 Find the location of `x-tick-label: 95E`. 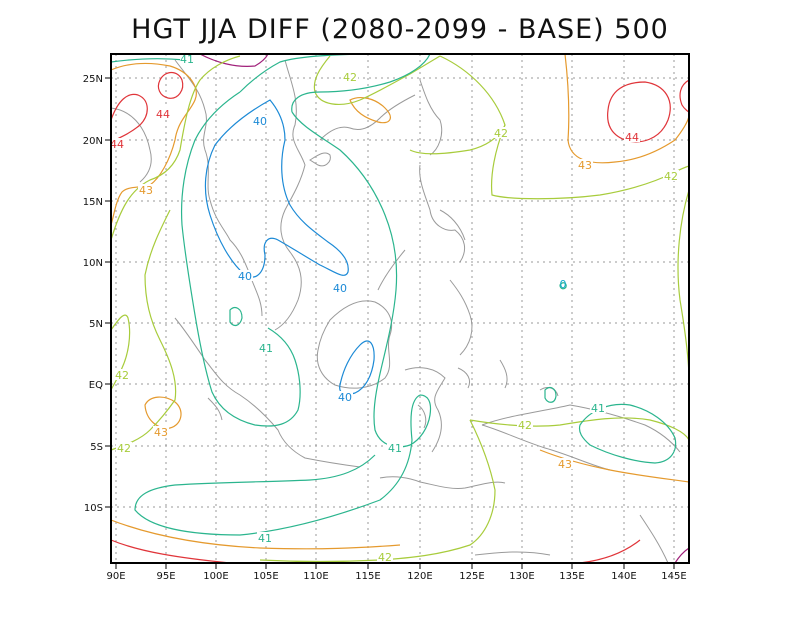

x-tick-label: 95E is located at coordinates (165, 576).